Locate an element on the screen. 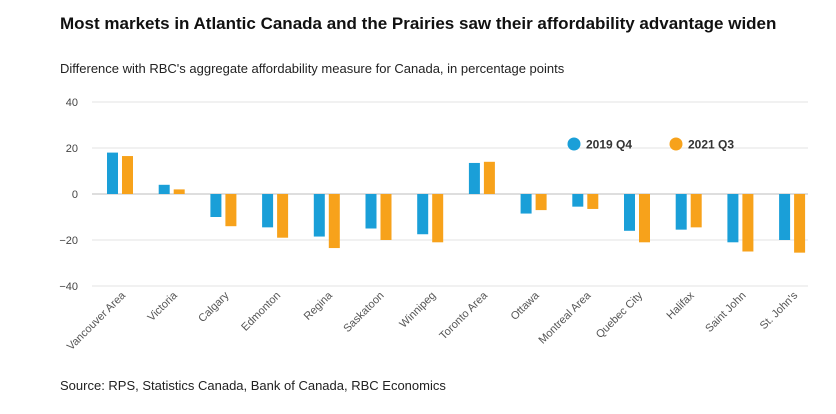 The image size is (836, 414). y-tick-label: −40 is located at coordinates (68, 287).